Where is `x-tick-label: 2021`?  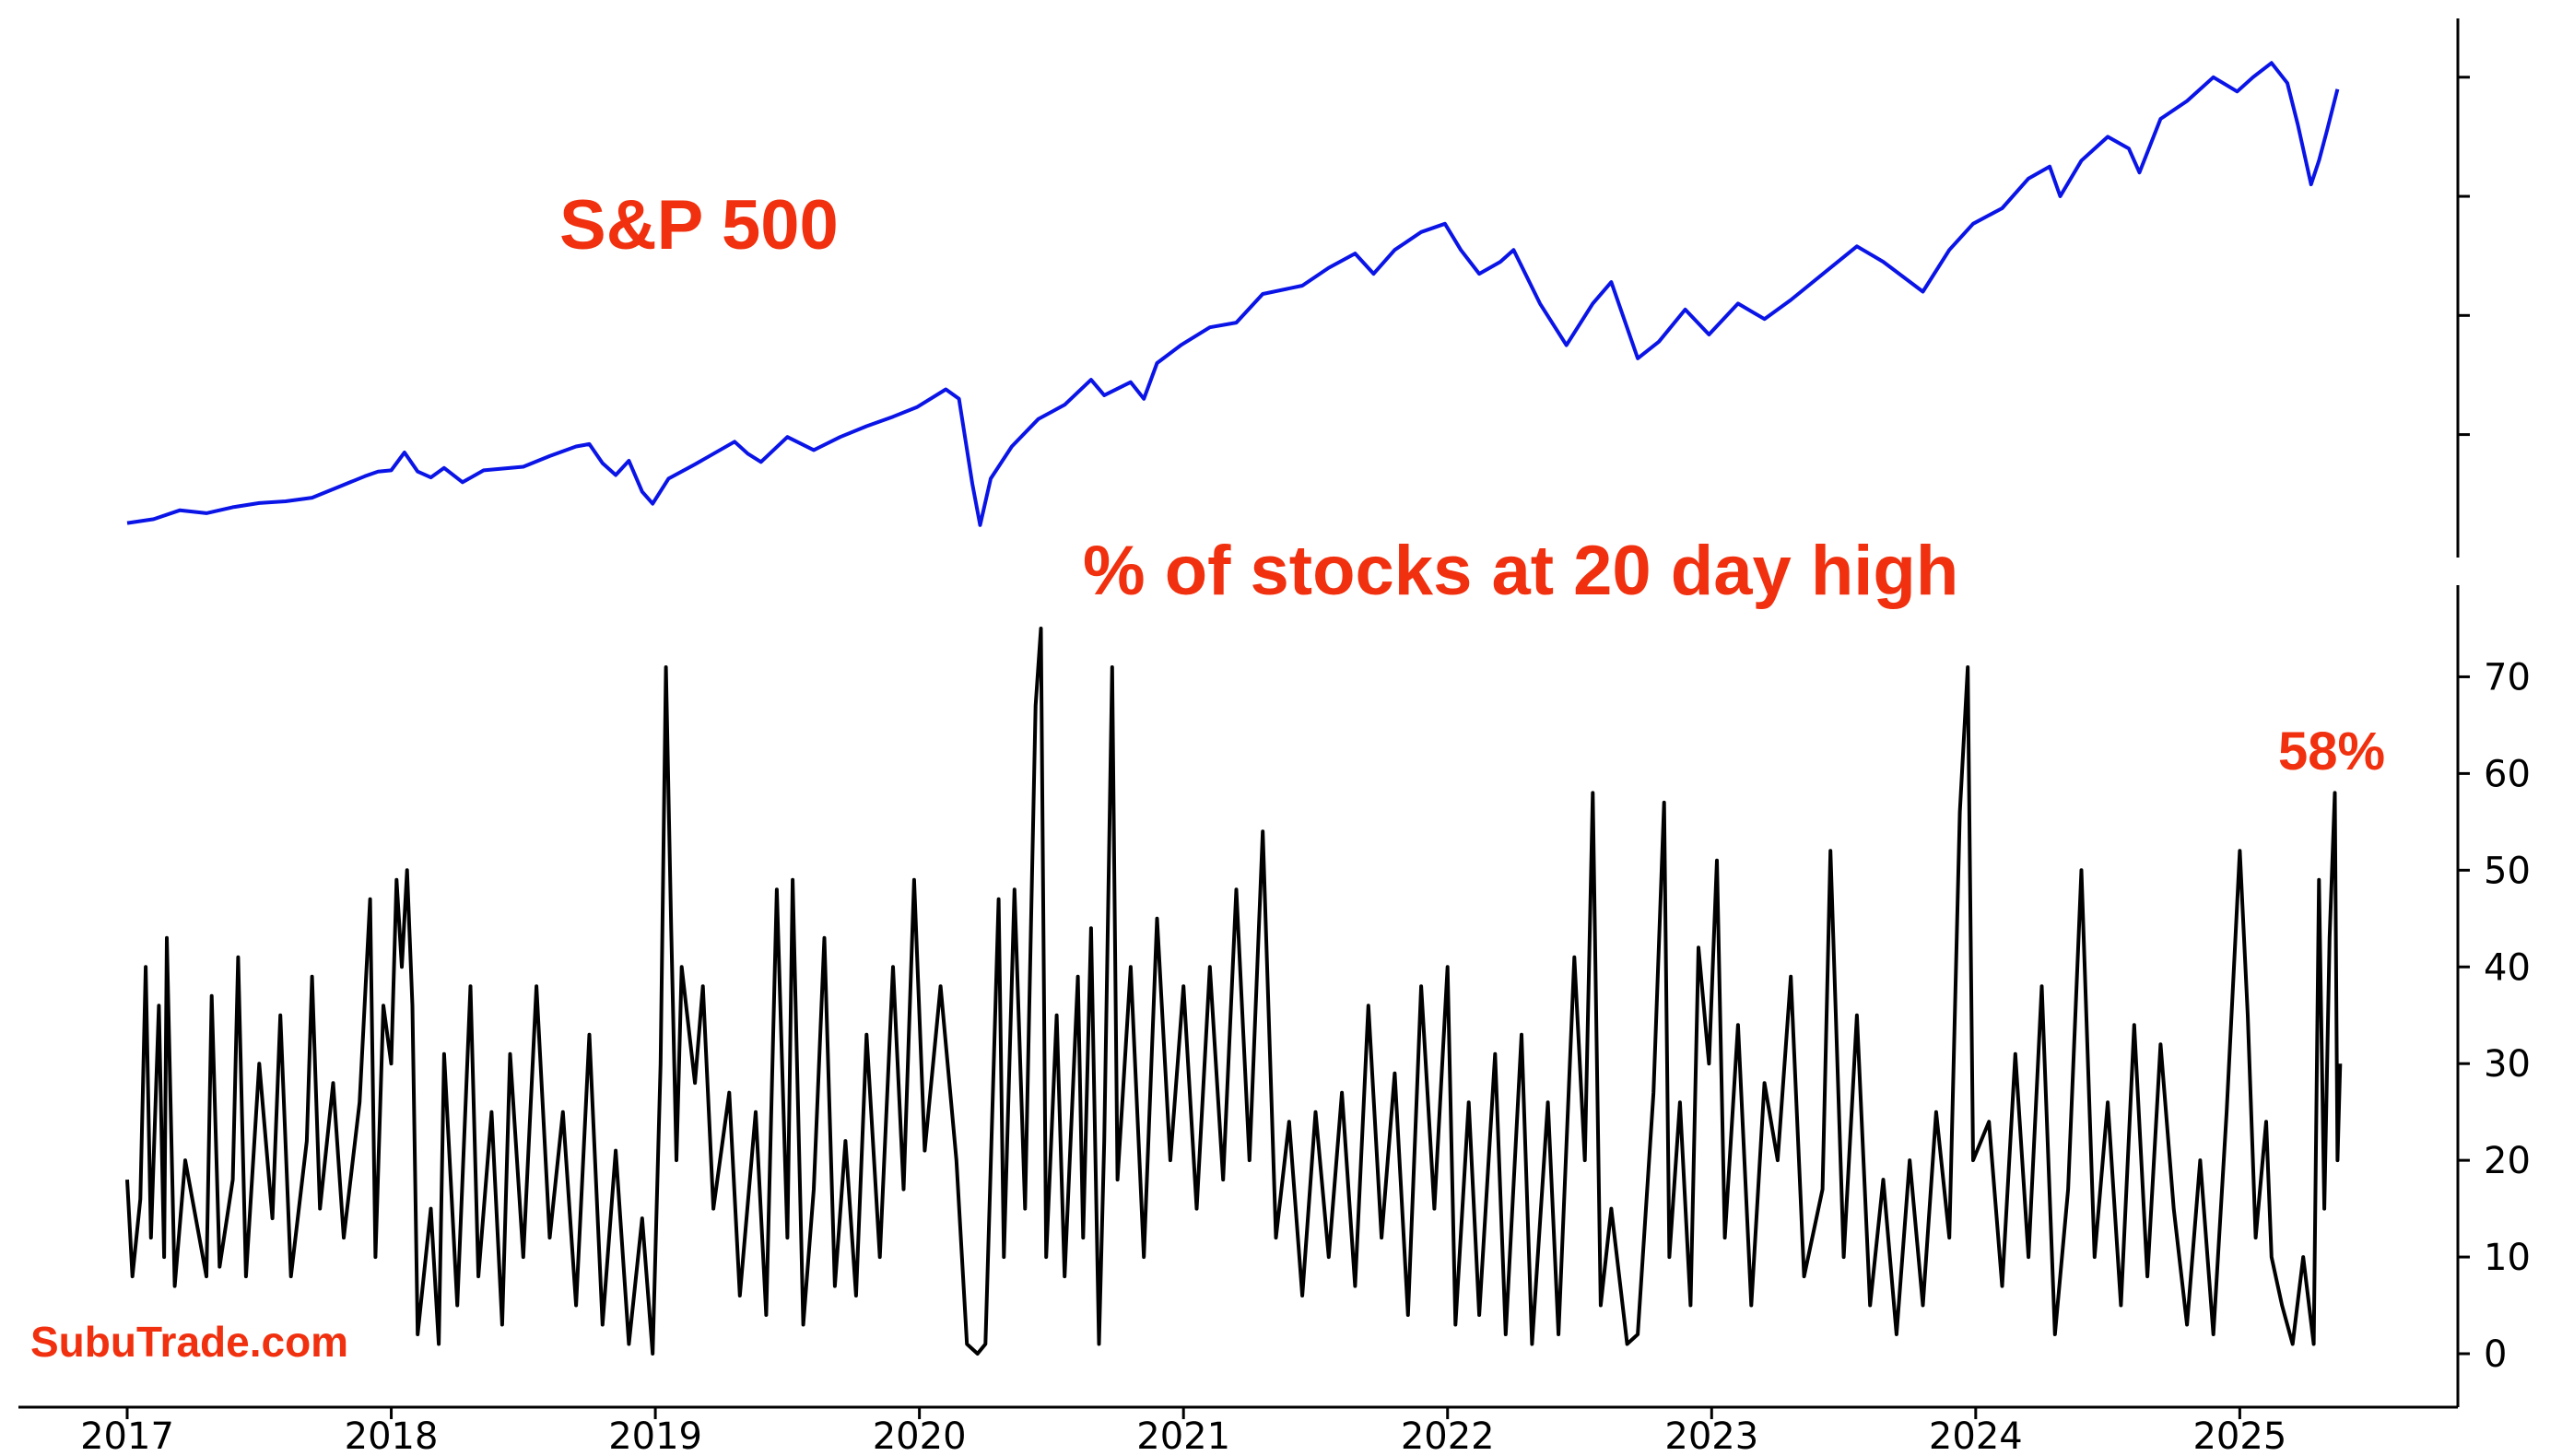 x-tick-label: 2021 is located at coordinates (1183, 1435).